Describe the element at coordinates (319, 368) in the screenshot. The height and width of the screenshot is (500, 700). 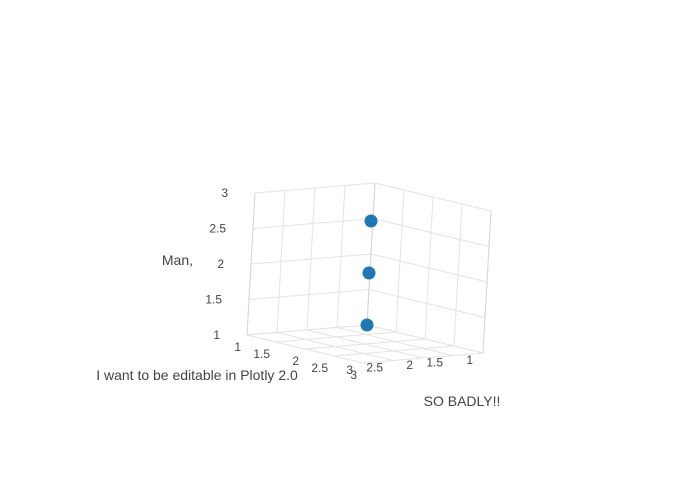
I see `y-tick-label: 2.5` at that location.